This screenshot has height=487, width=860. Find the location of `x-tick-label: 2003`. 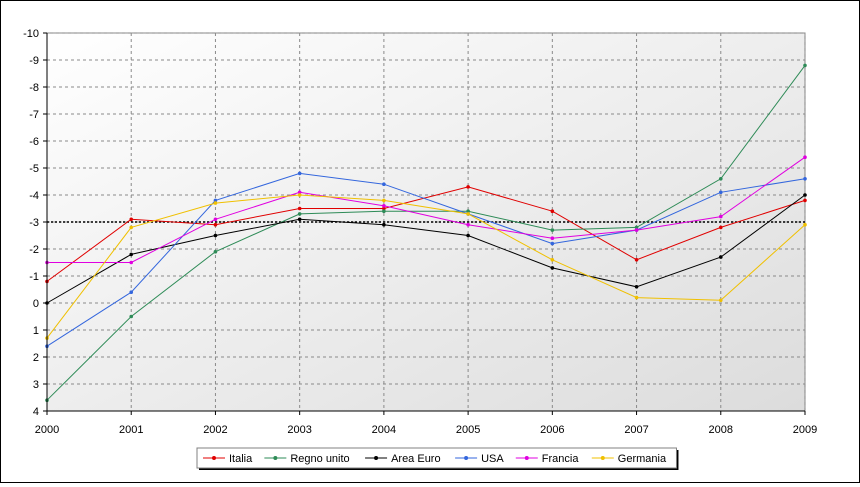

x-tick-label: 2003 is located at coordinates (299, 430).